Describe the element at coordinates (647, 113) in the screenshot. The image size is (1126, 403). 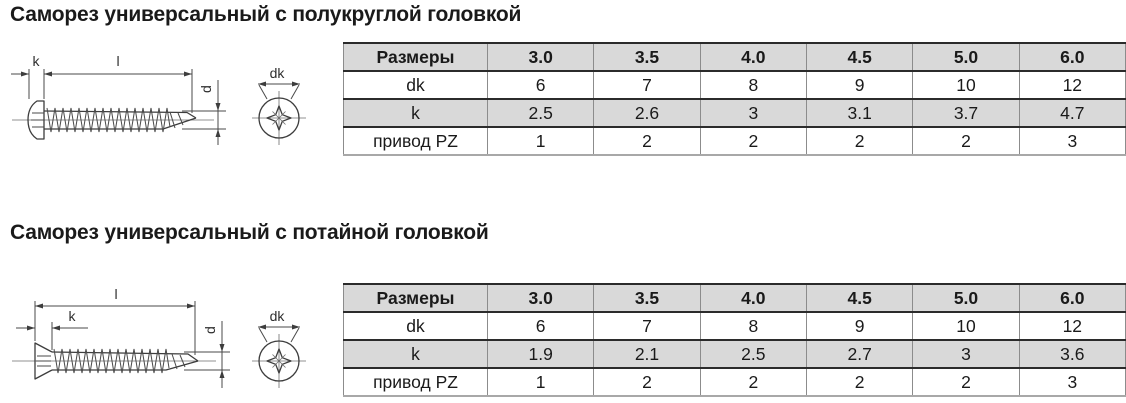
I see `value-cell: 2.6` at that location.